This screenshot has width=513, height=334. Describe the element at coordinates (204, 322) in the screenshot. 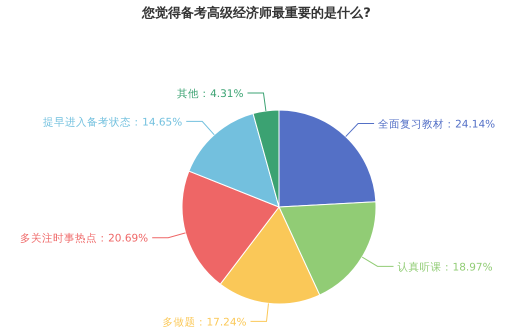

I see `slice-label: 多做题：17.24%` at that location.